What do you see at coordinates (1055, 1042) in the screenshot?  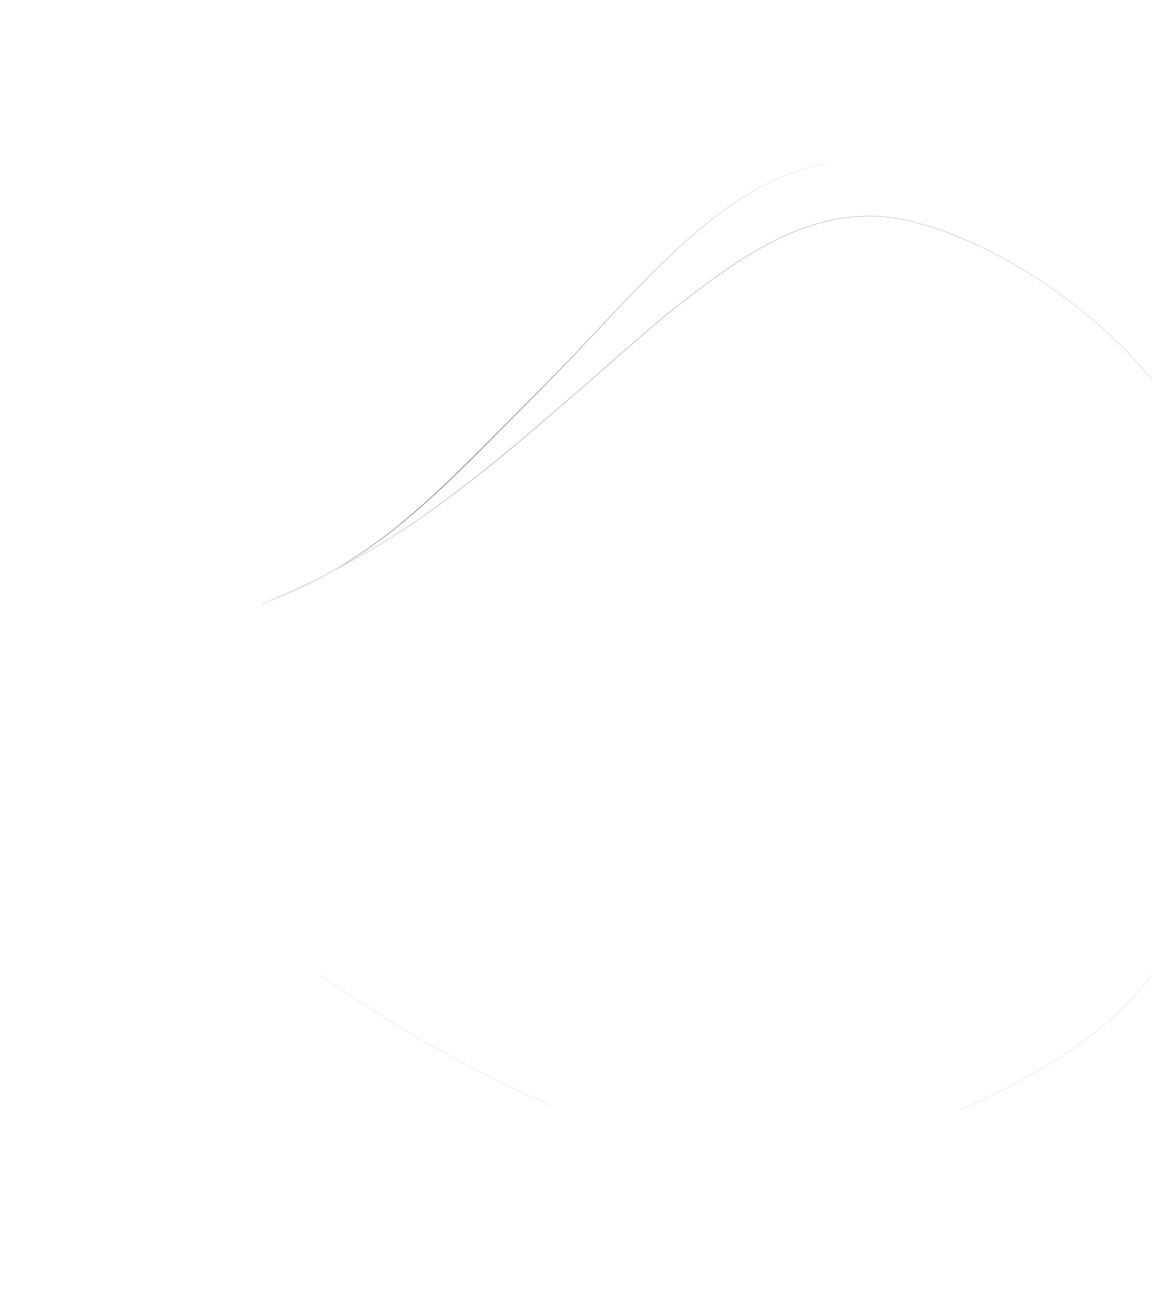 I see `wave-line-faint-bottom-right` at bounding box center [1055, 1042].